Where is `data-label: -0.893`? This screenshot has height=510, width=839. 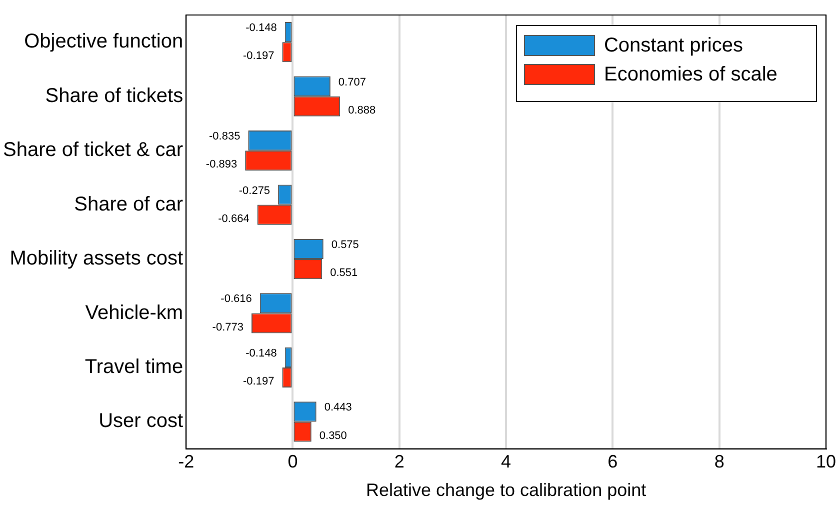
data-label: -0.893 is located at coordinates (222, 164).